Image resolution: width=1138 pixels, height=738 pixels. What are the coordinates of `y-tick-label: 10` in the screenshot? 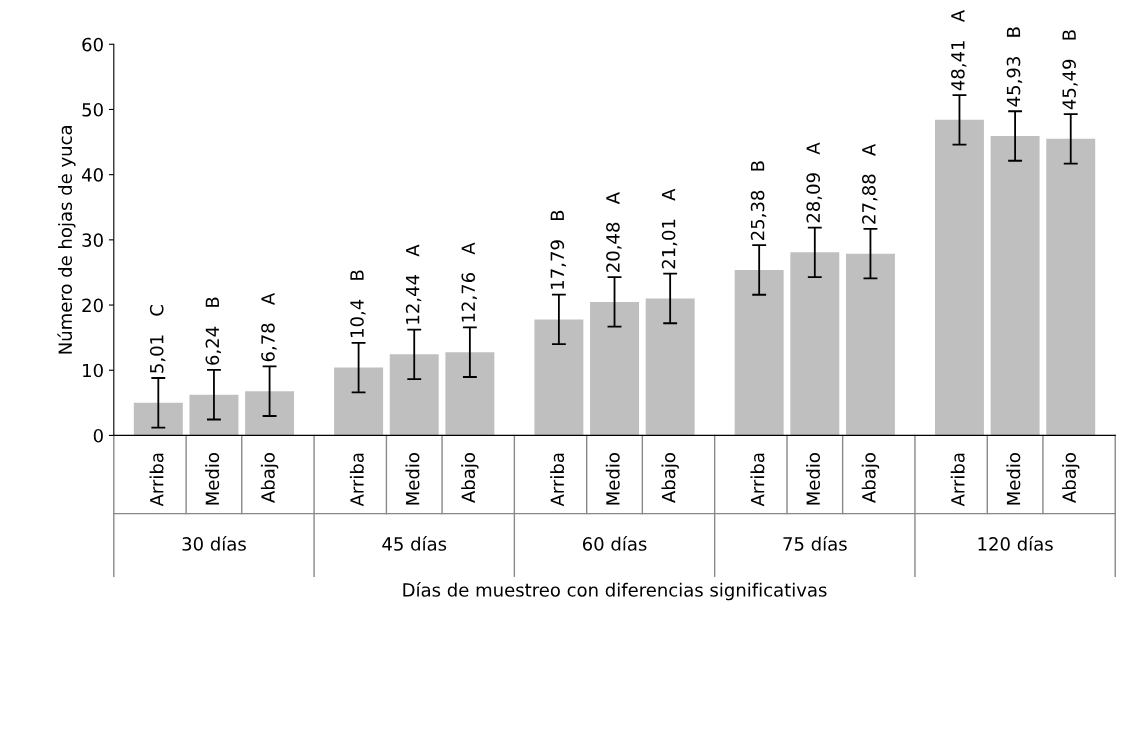 It's located at (93, 370).